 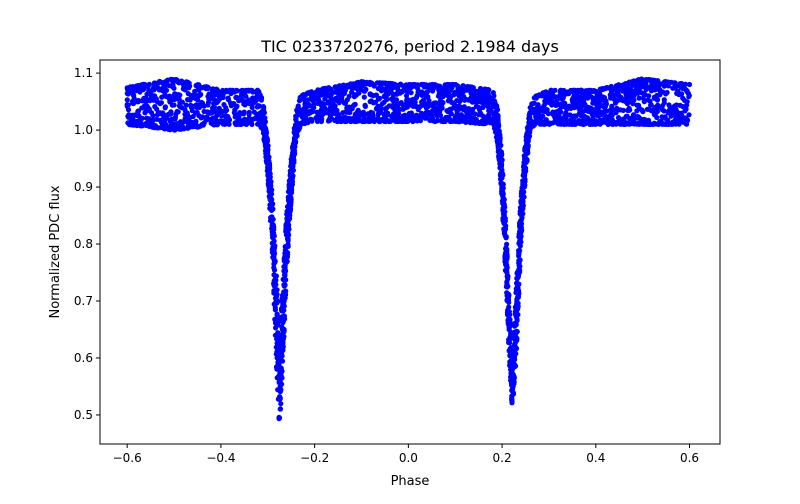 What do you see at coordinates (220, 458) in the screenshot?
I see `x-tick-label: −0.4` at bounding box center [220, 458].